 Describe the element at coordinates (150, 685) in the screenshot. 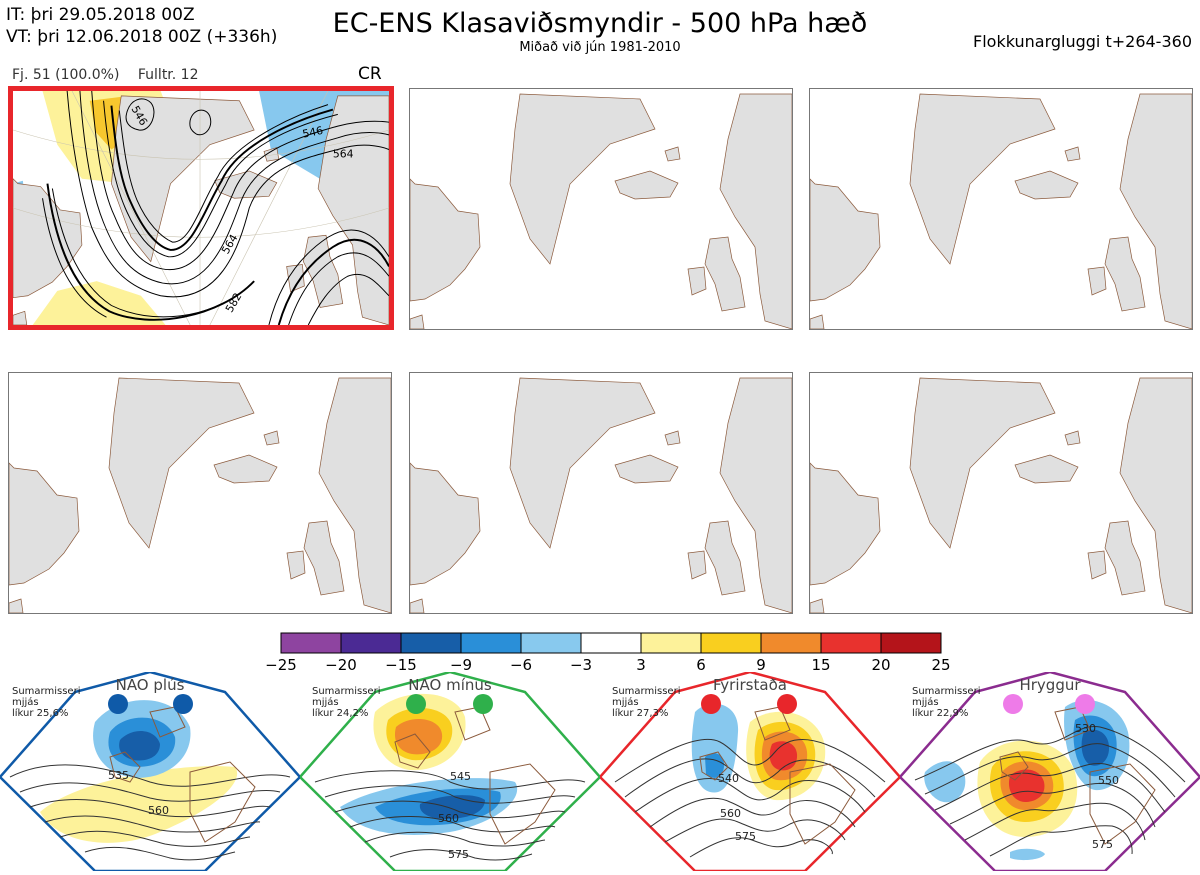

I see `regime-name: NAO plús` at that location.